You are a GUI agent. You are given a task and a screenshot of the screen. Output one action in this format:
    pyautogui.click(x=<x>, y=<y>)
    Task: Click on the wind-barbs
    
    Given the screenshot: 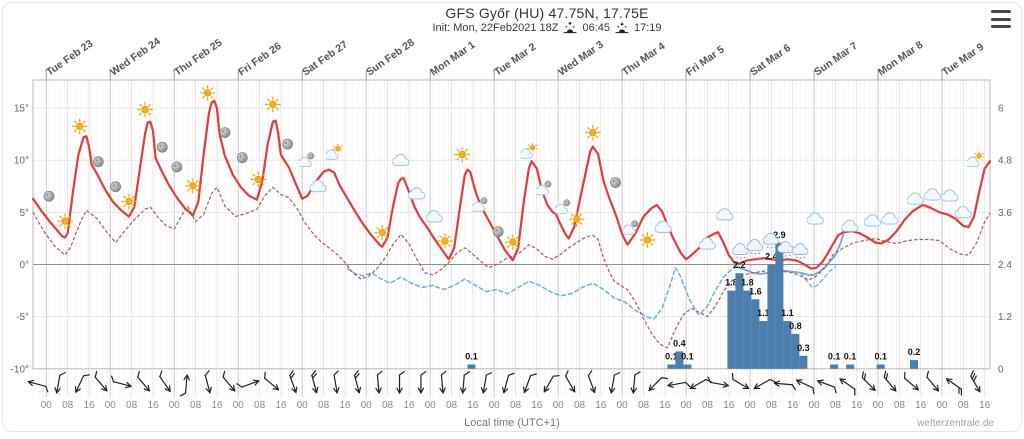 What is the action you would take?
    pyautogui.click(x=504, y=383)
    